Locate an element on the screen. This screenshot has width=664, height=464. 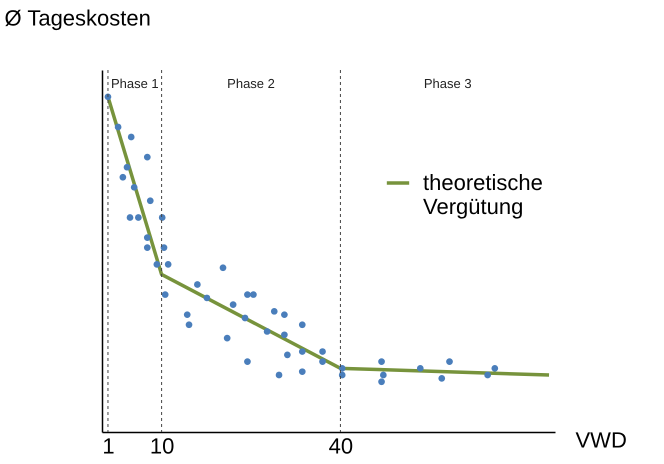
legend-label: theoretische Vergütung is located at coordinates (483, 194).